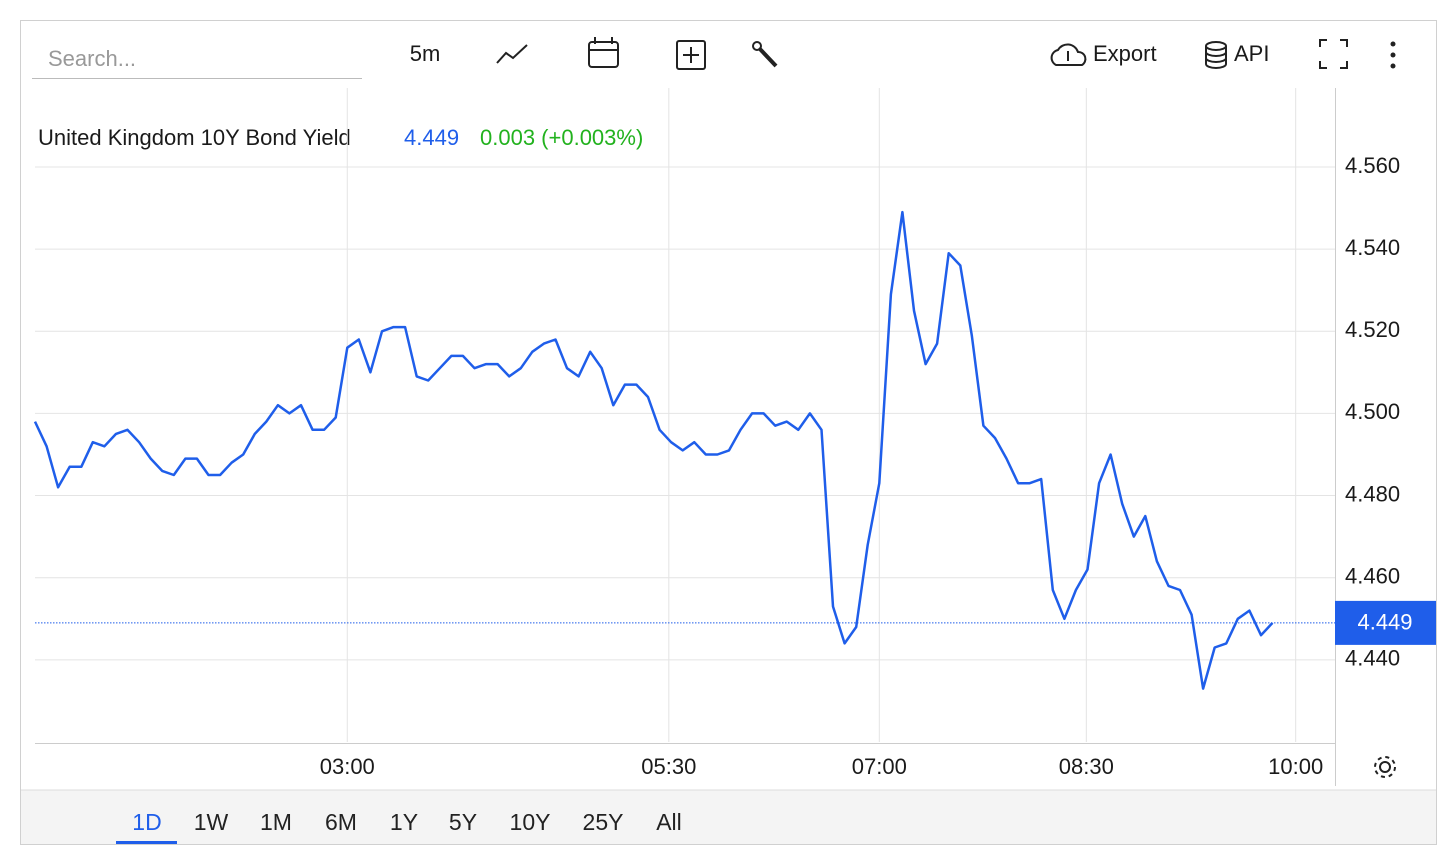  Describe the element at coordinates (603, 52) in the screenshot. I see `calendar-icon` at that location.